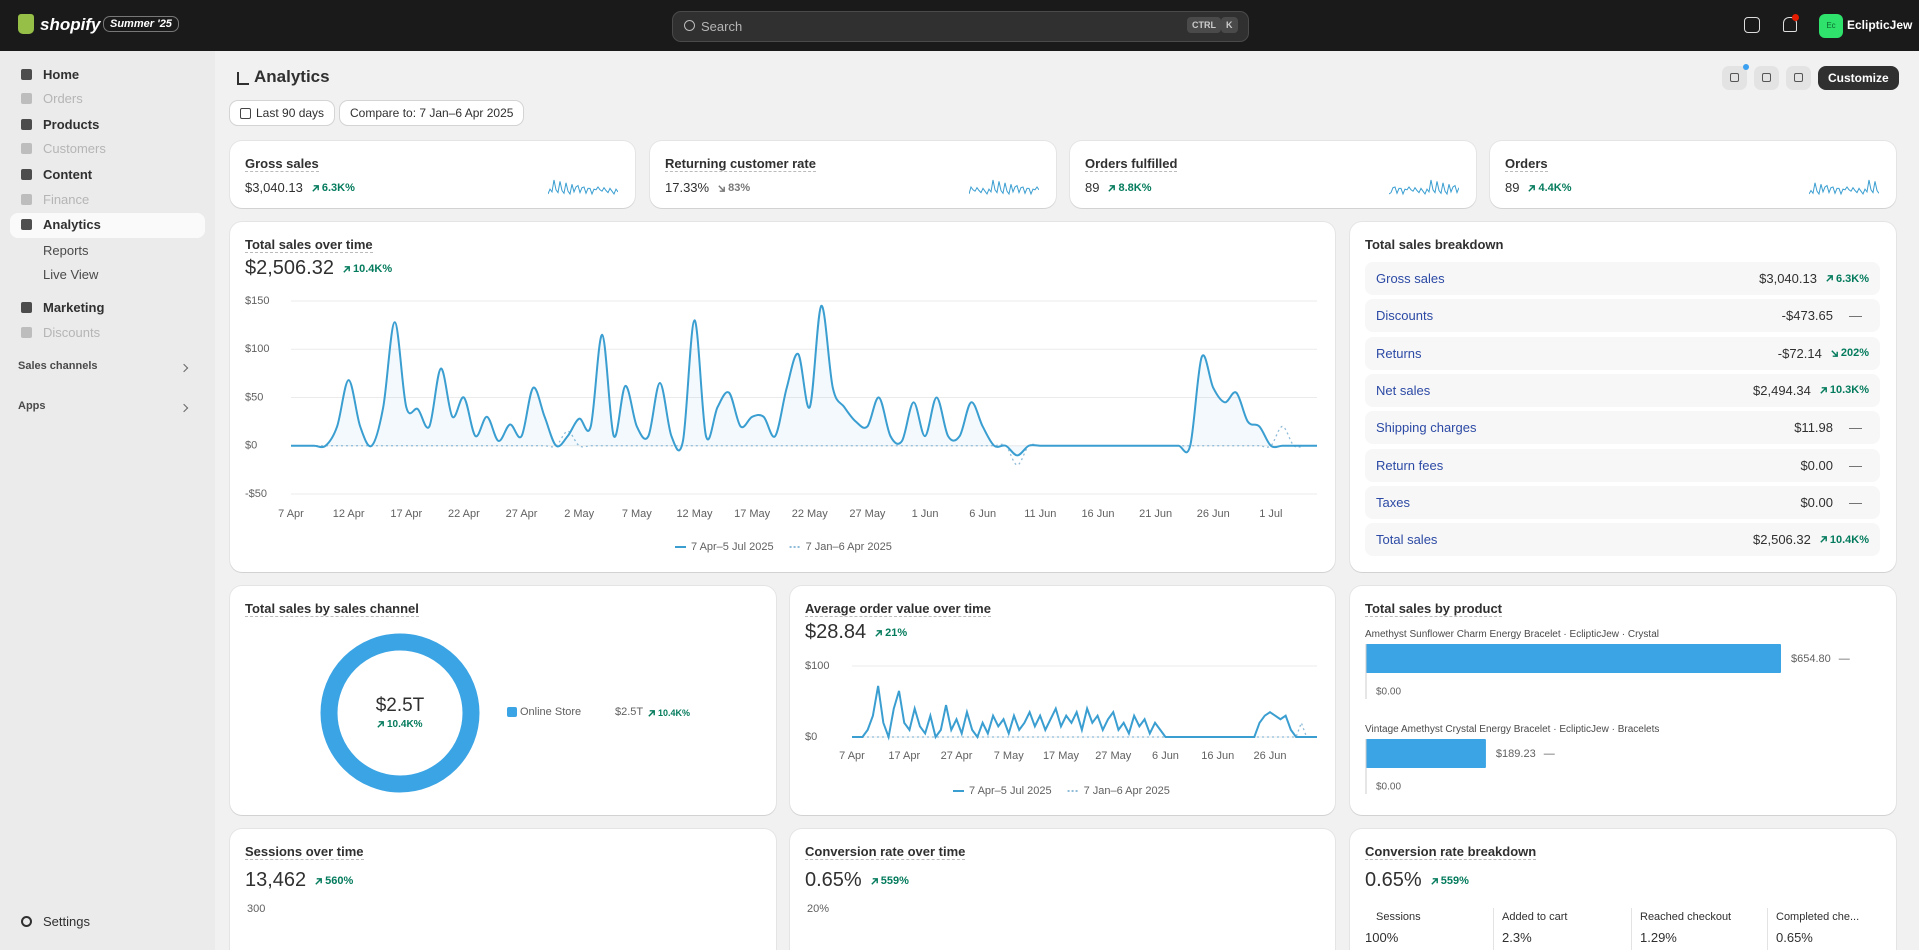  Describe the element at coordinates (1622, 353) in the screenshot. I see `breakdown-row: Returns -$72.14 202%` at that location.